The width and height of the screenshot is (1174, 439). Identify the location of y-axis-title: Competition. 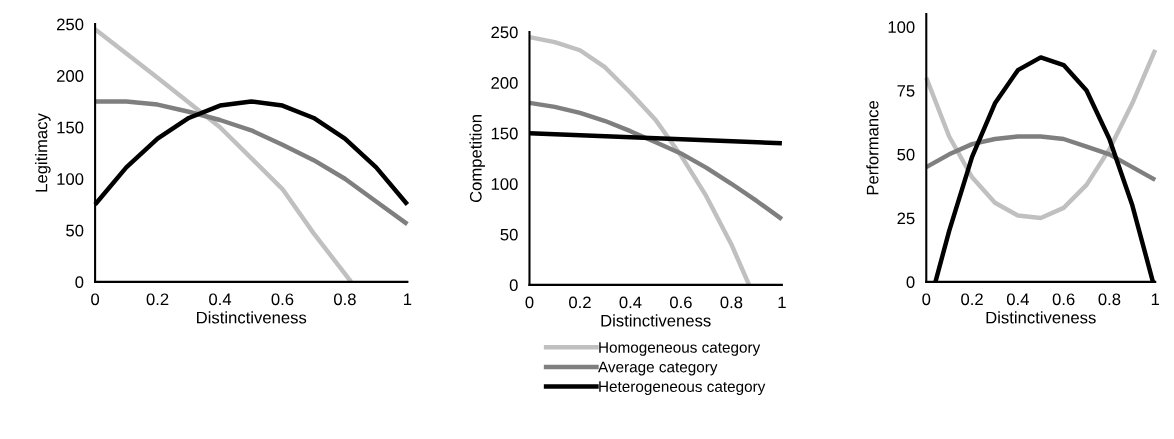
(477, 159).